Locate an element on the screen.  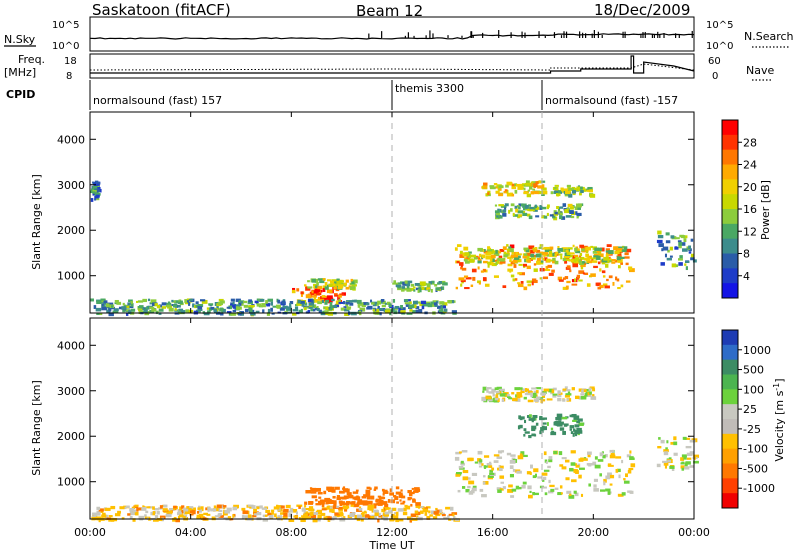
noise-left-tick-top: 10^5 is located at coordinates (65, 25).